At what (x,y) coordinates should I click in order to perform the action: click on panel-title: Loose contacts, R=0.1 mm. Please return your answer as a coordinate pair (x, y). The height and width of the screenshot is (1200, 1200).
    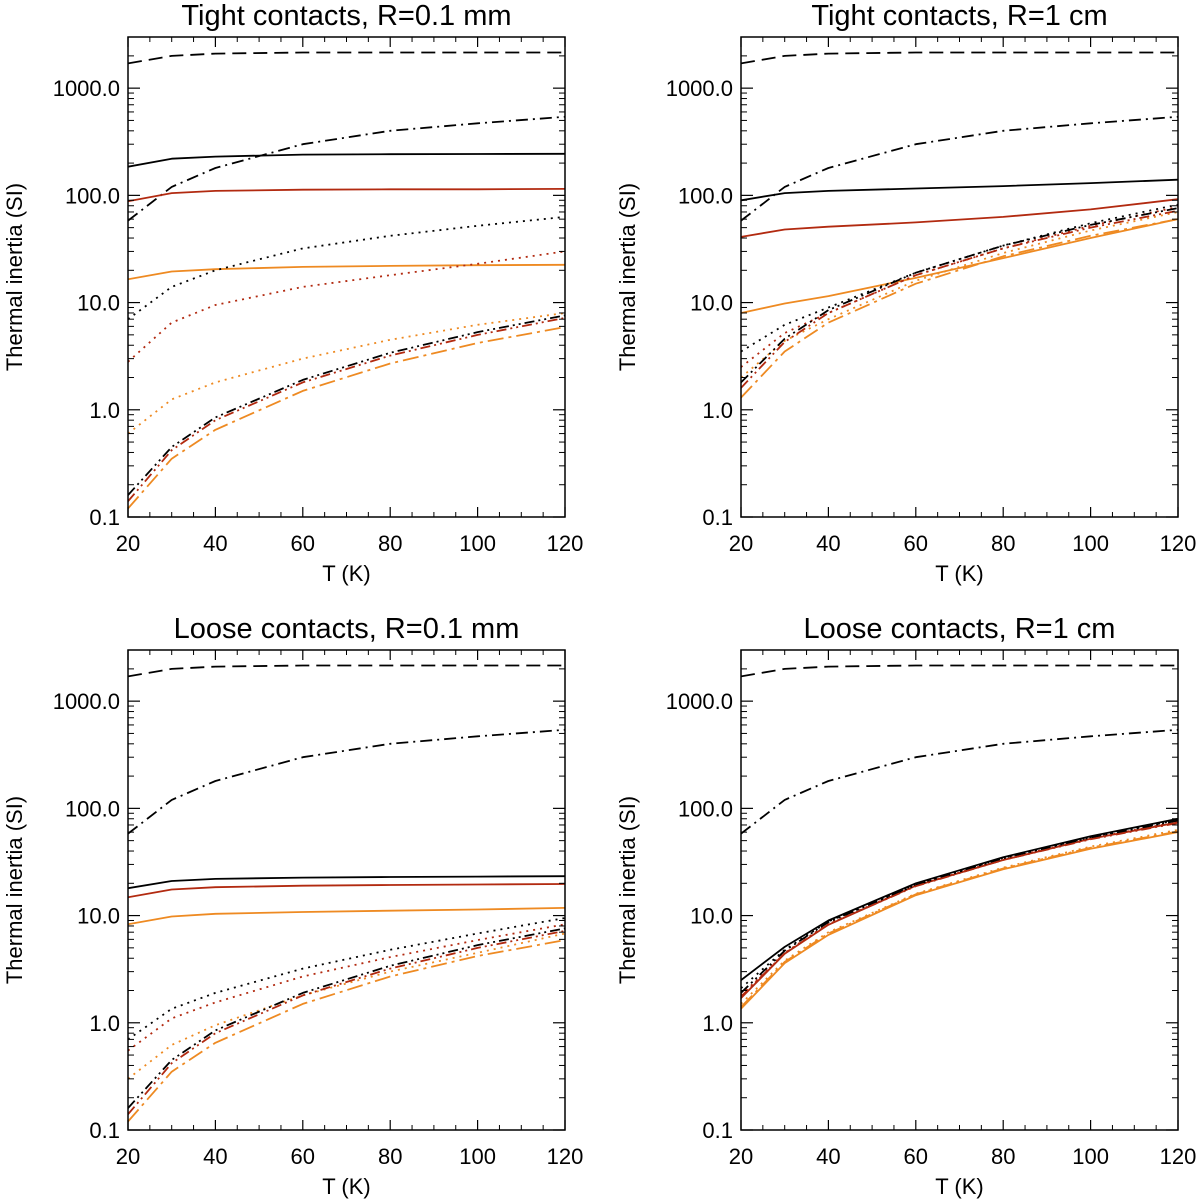
    Looking at the image, I should click on (347, 629).